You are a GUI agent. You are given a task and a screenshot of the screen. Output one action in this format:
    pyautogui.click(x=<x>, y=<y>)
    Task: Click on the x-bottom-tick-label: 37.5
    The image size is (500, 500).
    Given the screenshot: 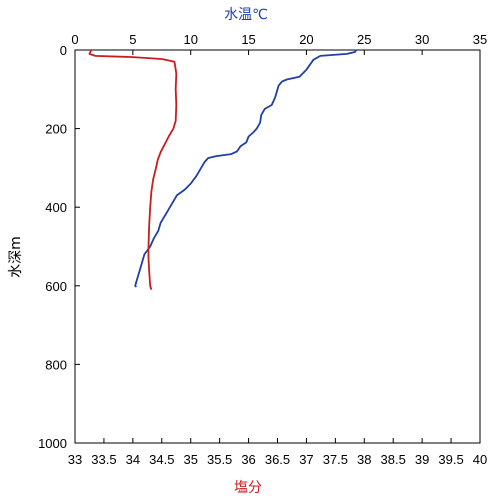 What is the action you would take?
    pyautogui.click(x=335, y=459)
    